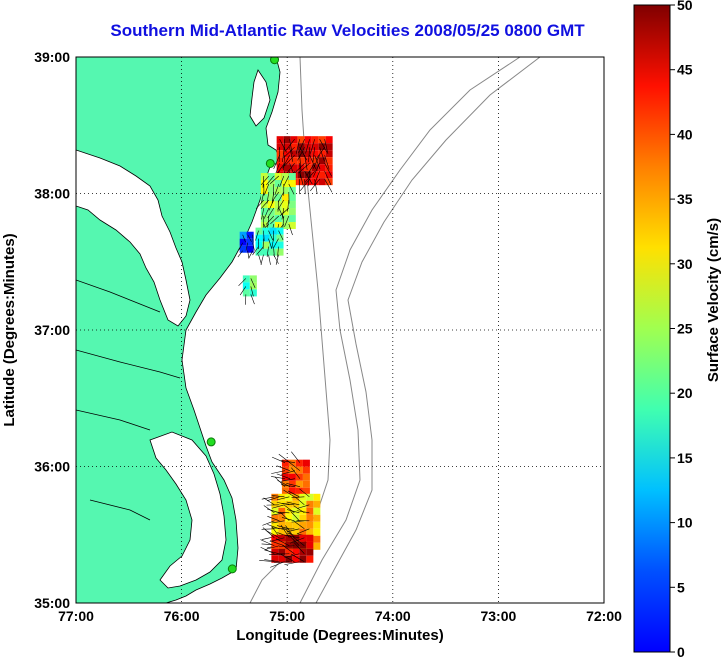 The height and width of the screenshot is (659, 724). What do you see at coordinates (52, 467) in the screenshot?
I see `y-tick-label: 36:00` at bounding box center [52, 467].